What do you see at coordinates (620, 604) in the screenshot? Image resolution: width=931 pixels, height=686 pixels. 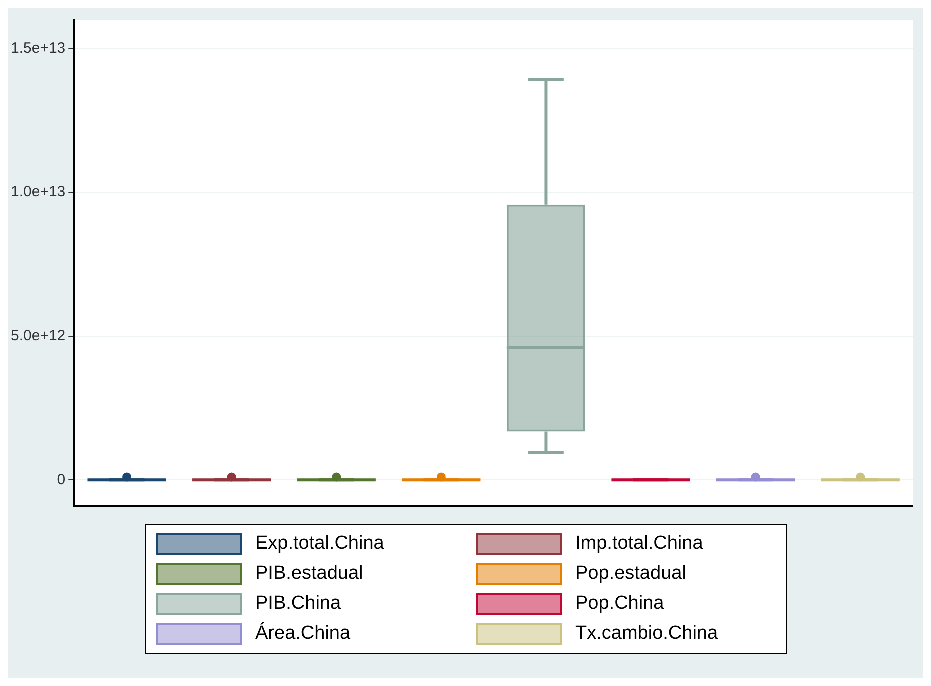 I see `legend-label: Pop.China` at bounding box center [620, 604].